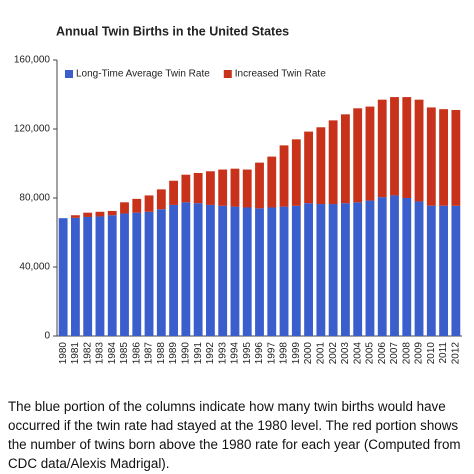 The height and width of the screenshot is (474, 474). Describe the element at coordinates (308, 353) in the screenshot. I see `x-tick-label: 2000` at that location.